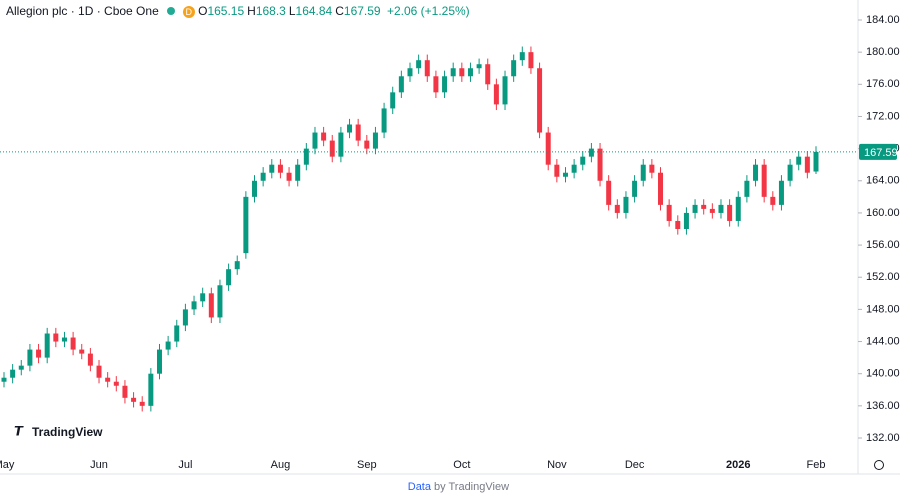 This screenshot has height=498, width=900. What do you see at coordinates (251, 11) in the screenshot?
I see `ohlc-letter: H` at bounding box center [251, 11].